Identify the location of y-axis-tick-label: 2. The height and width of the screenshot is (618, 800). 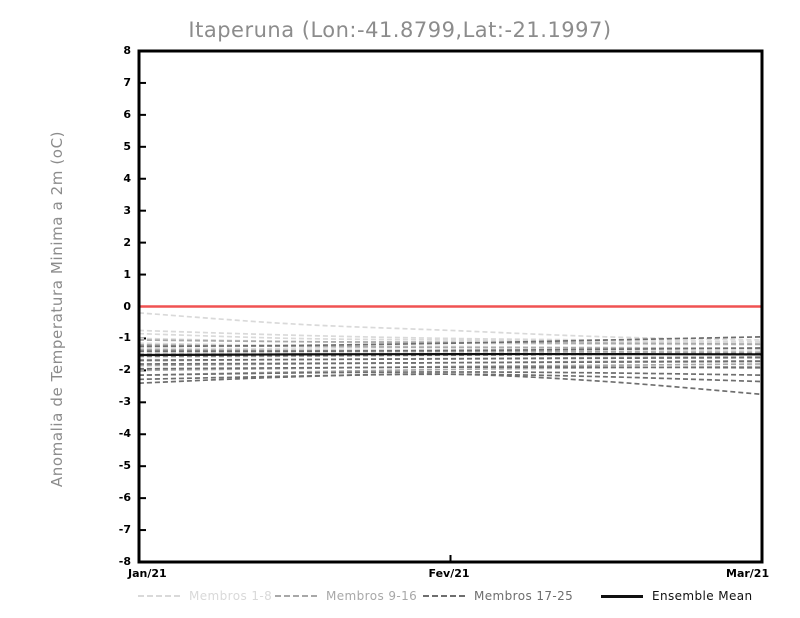
(127, 242).